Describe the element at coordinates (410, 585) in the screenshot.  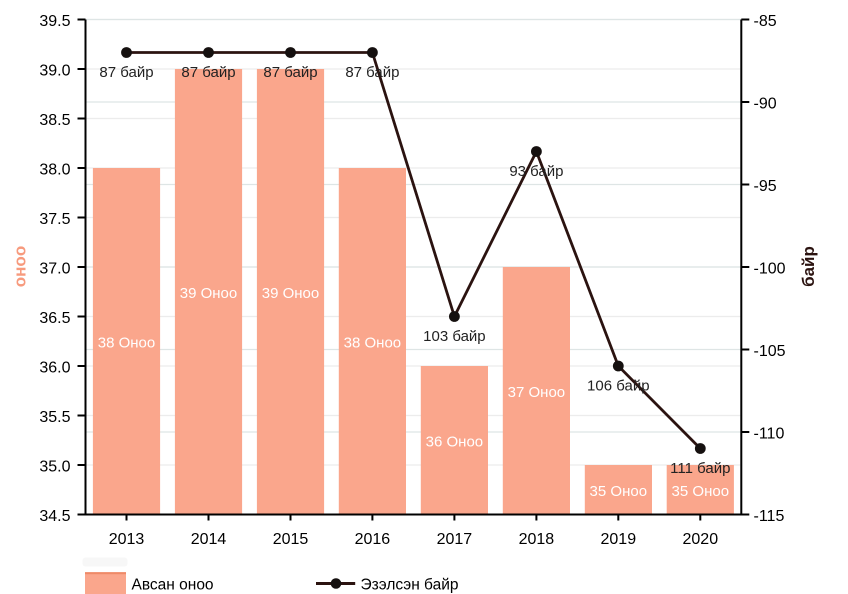
I see `svg-text: Эзэлсэн байр` at that location.